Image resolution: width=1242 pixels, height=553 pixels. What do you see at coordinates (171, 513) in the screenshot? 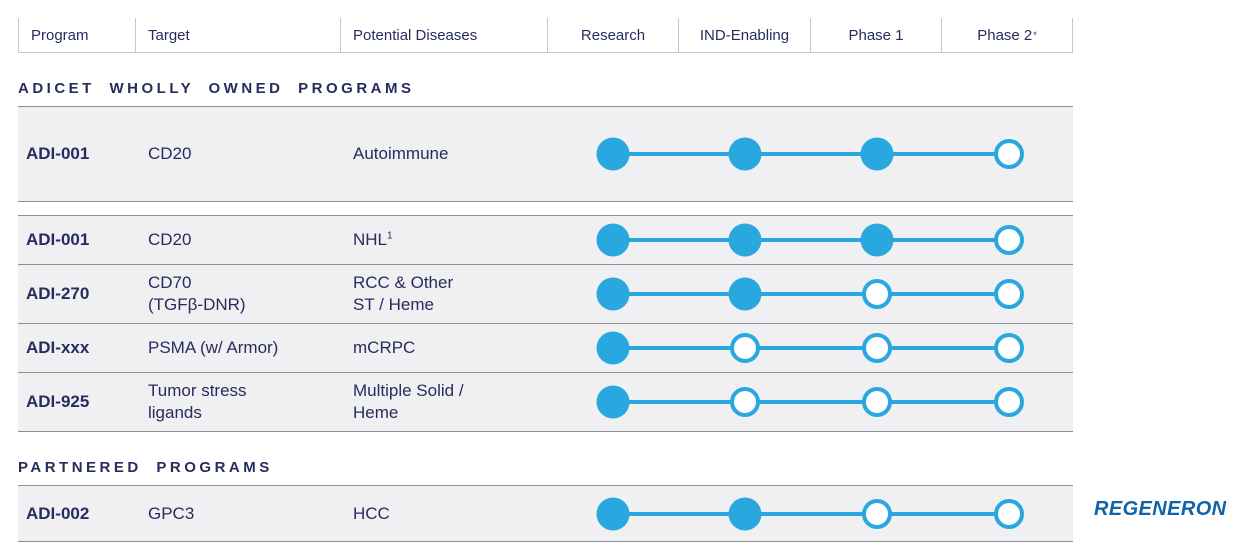
I see `target-line: GPC3` at bounding box center [171, 513].